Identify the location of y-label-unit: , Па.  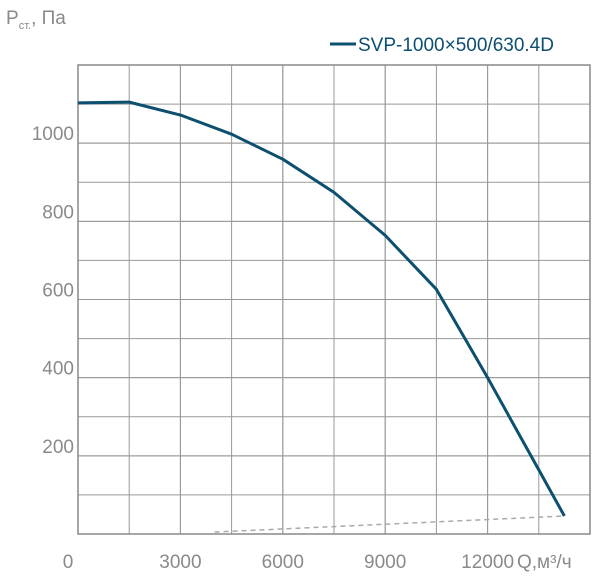
(48, 18).